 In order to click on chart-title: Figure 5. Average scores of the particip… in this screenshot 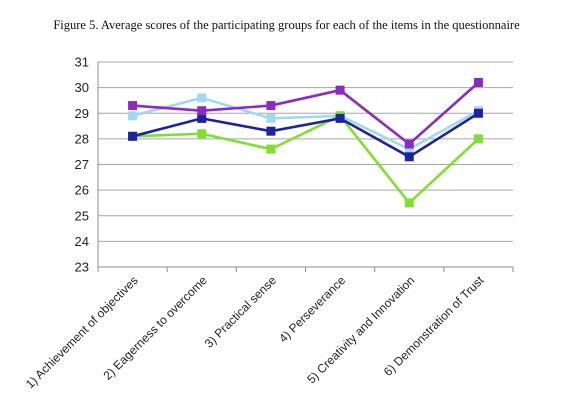, I will do `click(286, 25)`.